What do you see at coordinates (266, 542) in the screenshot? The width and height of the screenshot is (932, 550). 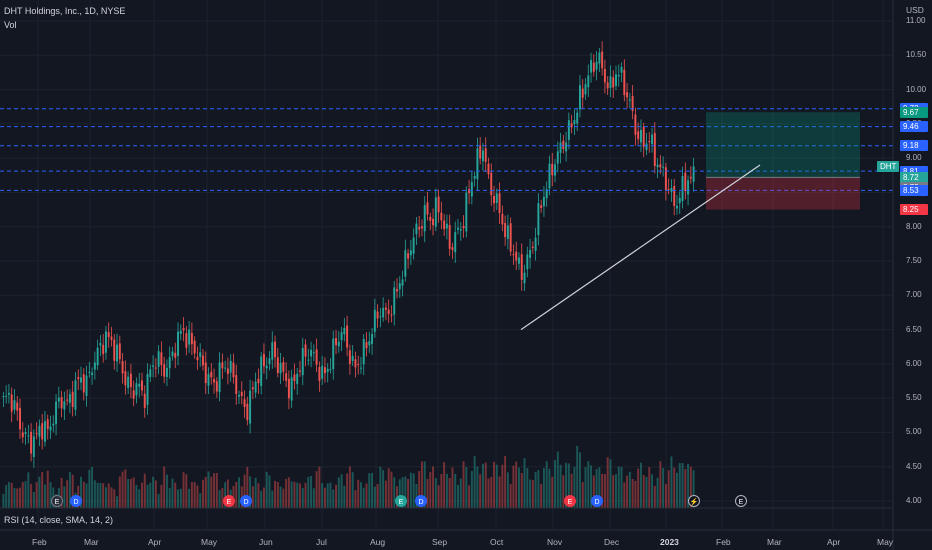 I see `time-axis-label: Jun` at bounding box center [266, 542].